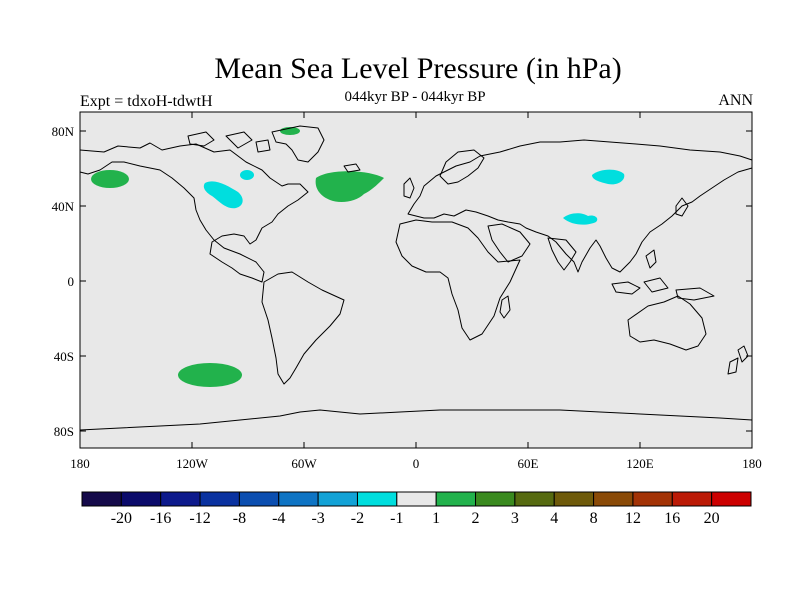 Image resolution: width=800 pixels, height=600 pixels. I want to click on lon-label-180w: 180, so click(80, 463).